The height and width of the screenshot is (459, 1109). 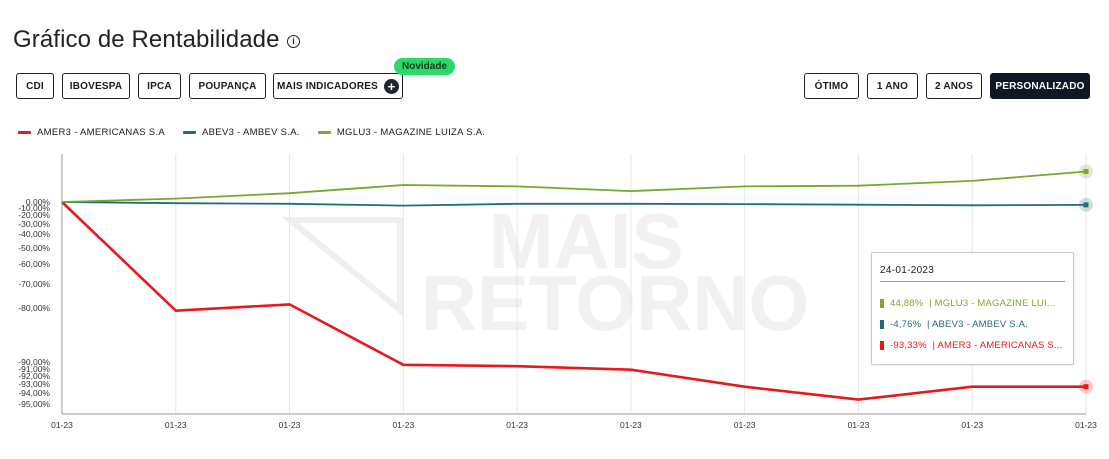 What do you see at coordinates (977, 324) in the screenshot?
I see `tooltip-label-abev3: | ABEV3 - AMBEV S.A.` at bounding box center [977, 324].